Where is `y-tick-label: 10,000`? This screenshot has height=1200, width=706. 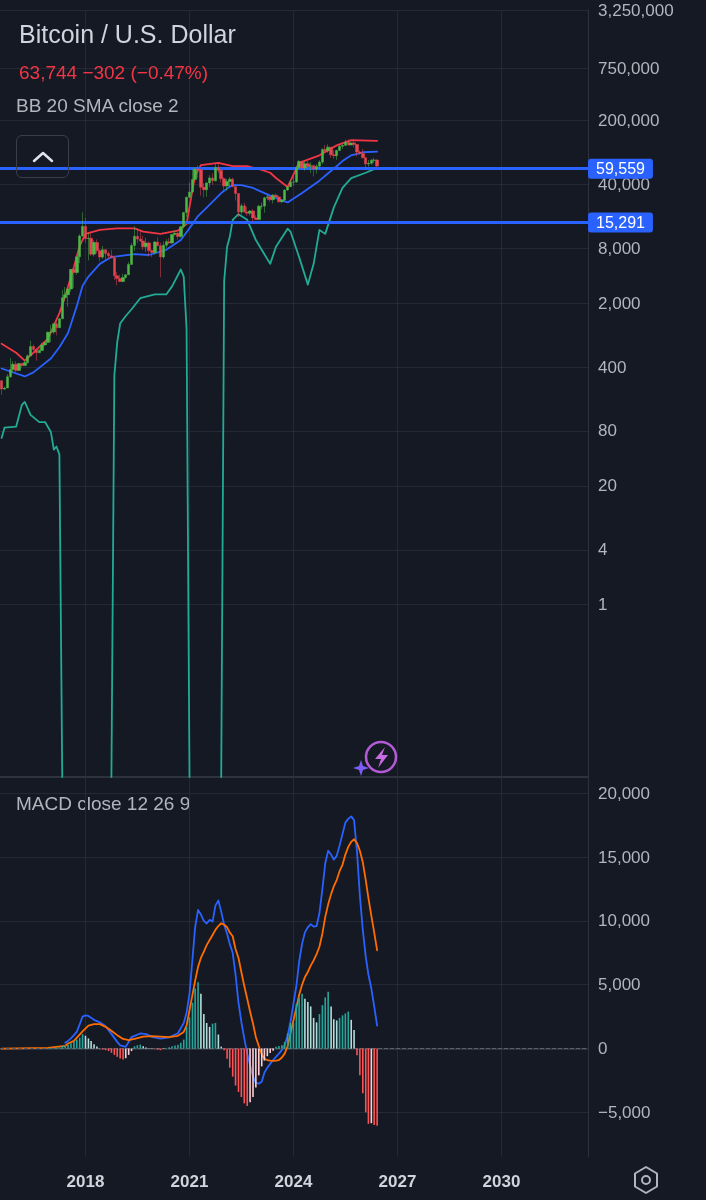 y-tick-label: 10,000 is located at coordinates (624, 921).